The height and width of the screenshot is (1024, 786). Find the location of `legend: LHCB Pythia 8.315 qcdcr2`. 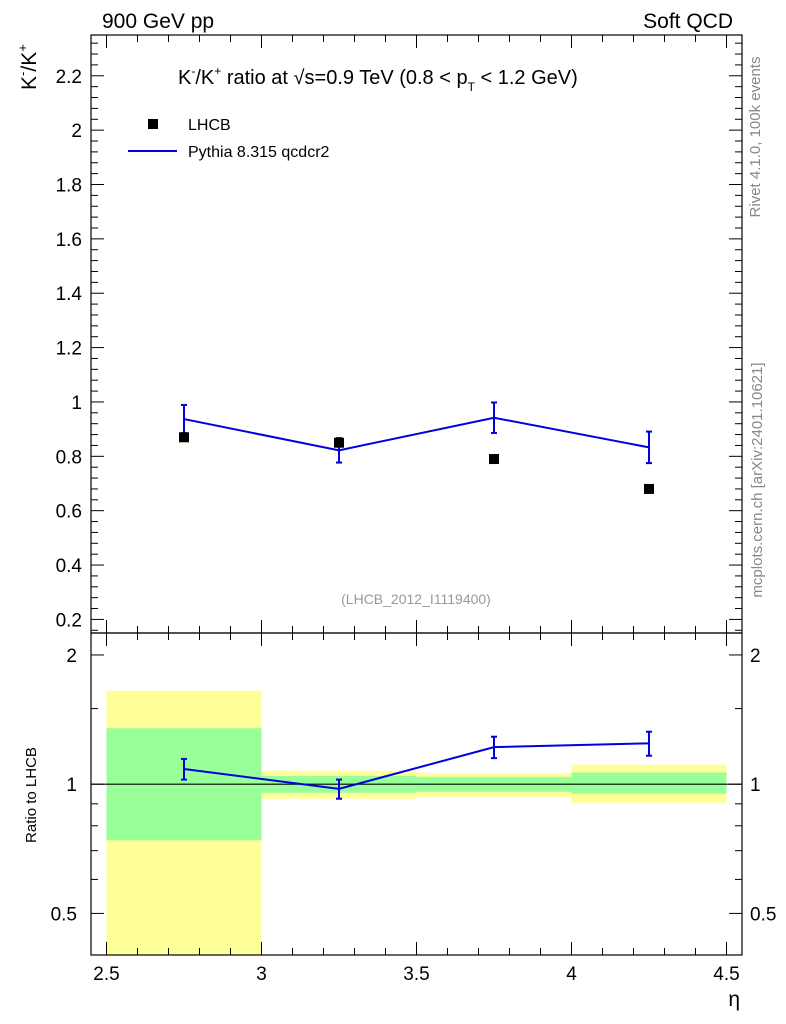

legend: LHCB Pythia 8.315 qcdcr2 is located at coordinates (229, 139).